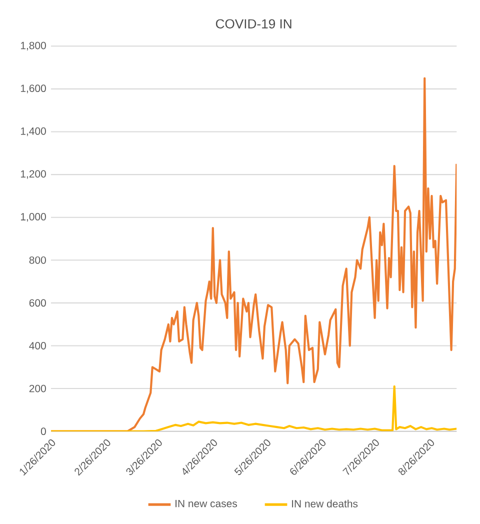  I want to click on y-tick-label: 1,200, so click(33, 174).